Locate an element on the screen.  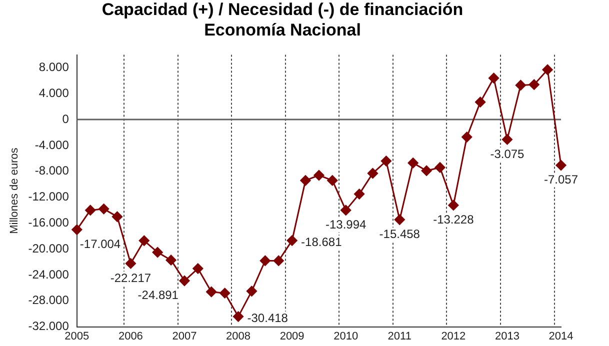
x-tick-label: 2006 is located at coordinates (130, 336).